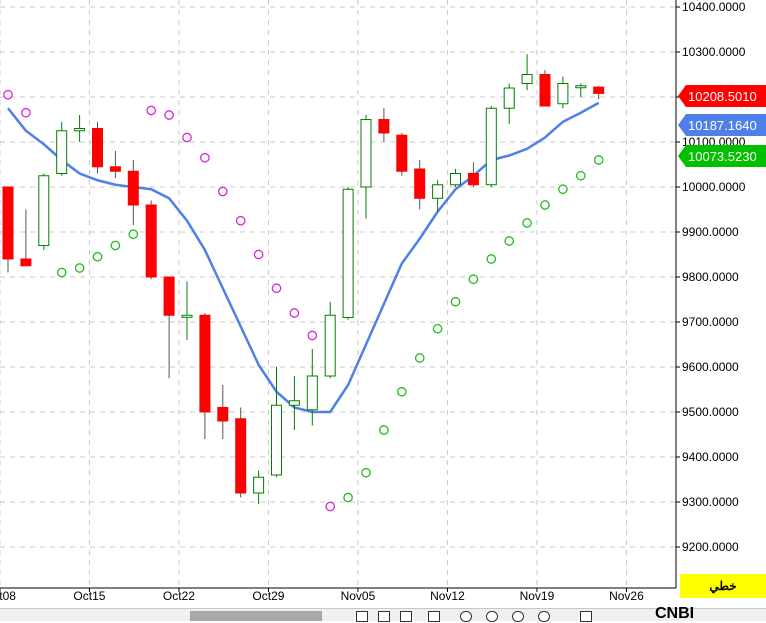  Describe the element at coordinates (710, 502) in the screenshot. I see `y-tick-label: 9300.0000` at that location.